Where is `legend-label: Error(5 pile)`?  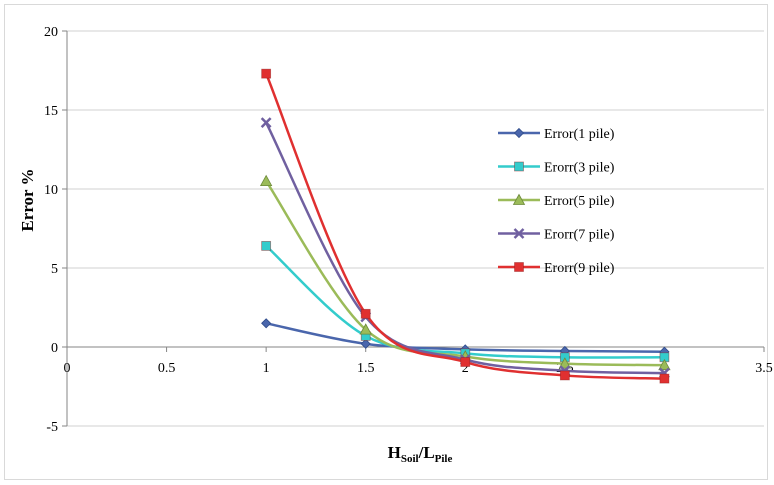
legend-label: Error(5 pile) is located at coordinates (579, 201).